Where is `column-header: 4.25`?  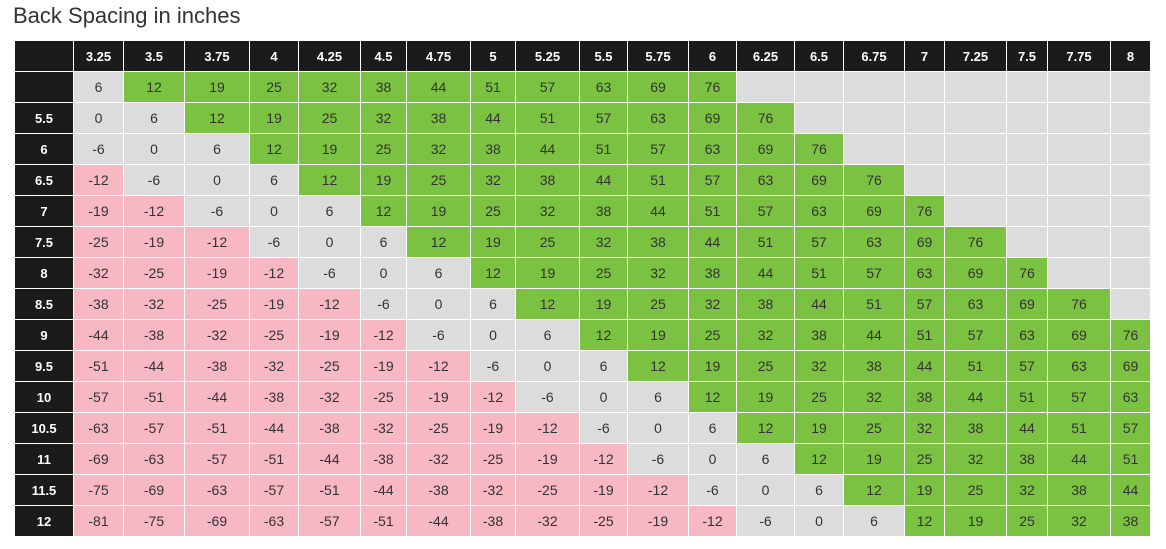
column-header: 4.25 is located at coordinates (329, 56).